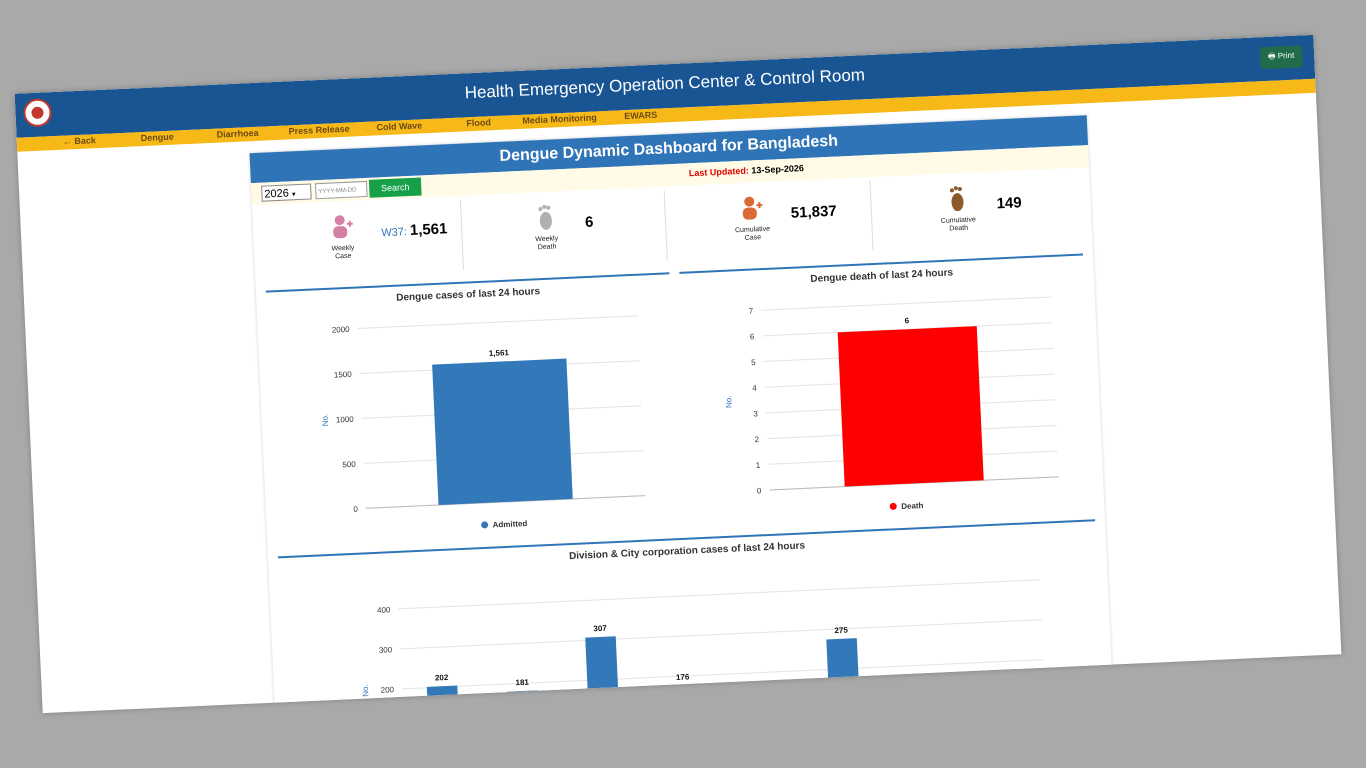 The width and height of the screenshot is (1366, 768). I want to click on data-label: 176, so click(683, 677).